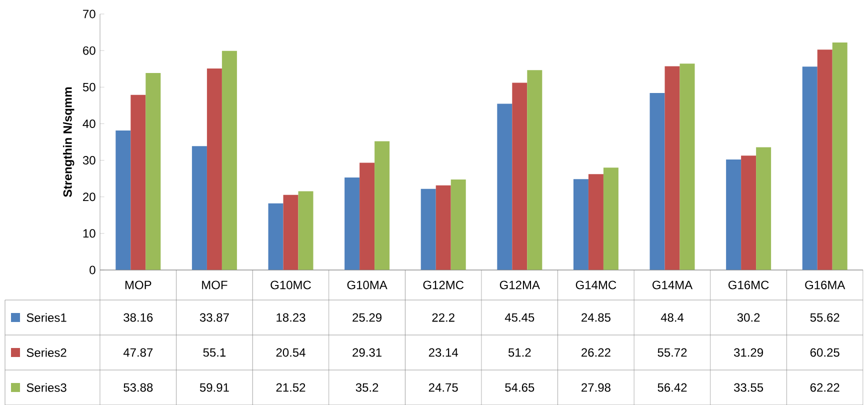 The height and width of the screenshot is (405, 865). I want to click on y-tick-label: 70, so click(89, 14).